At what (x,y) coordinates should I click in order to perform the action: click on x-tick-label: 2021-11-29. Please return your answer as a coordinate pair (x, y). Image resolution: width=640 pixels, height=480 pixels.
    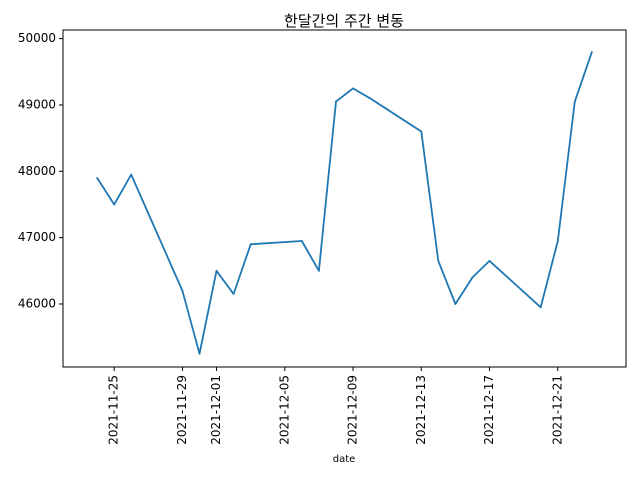
    Looking at the image, I should click on (182, 410).